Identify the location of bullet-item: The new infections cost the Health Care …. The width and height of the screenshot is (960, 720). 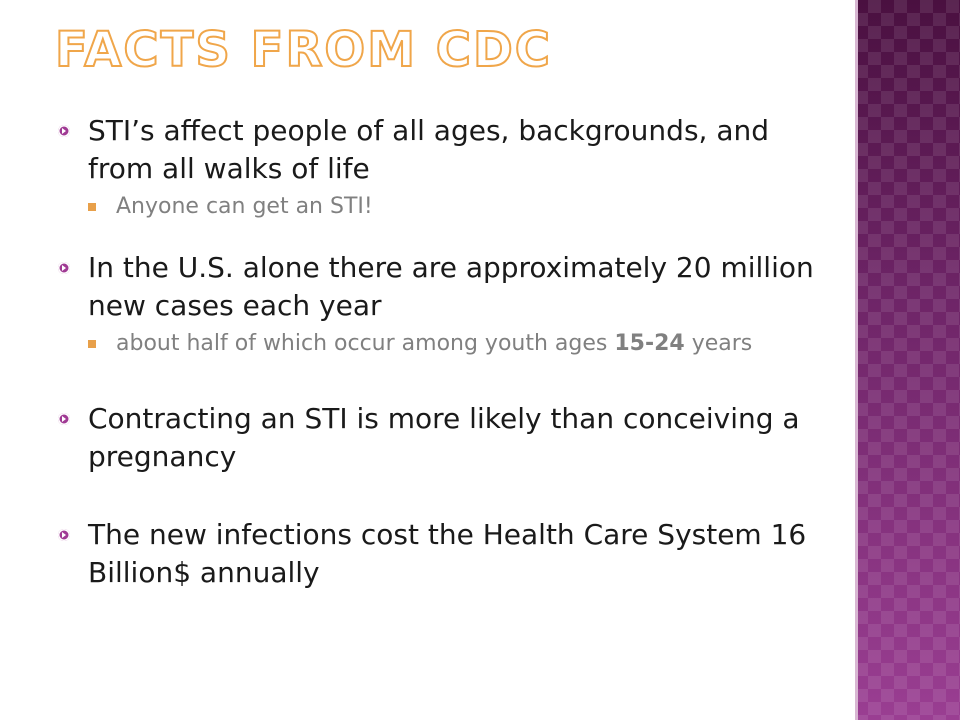
(448, 554).